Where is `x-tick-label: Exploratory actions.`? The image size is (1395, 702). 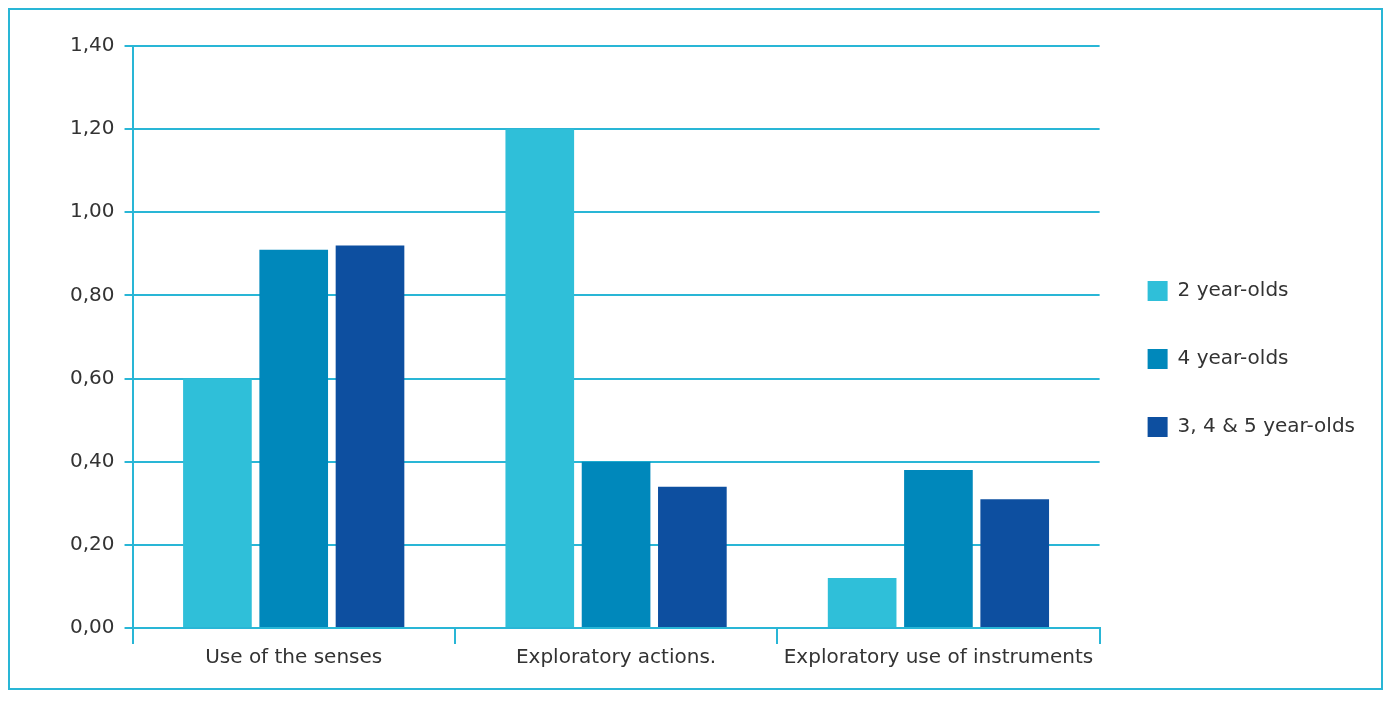
x-tick-label: Exploratory actions. is located at coordinates (616, 656).